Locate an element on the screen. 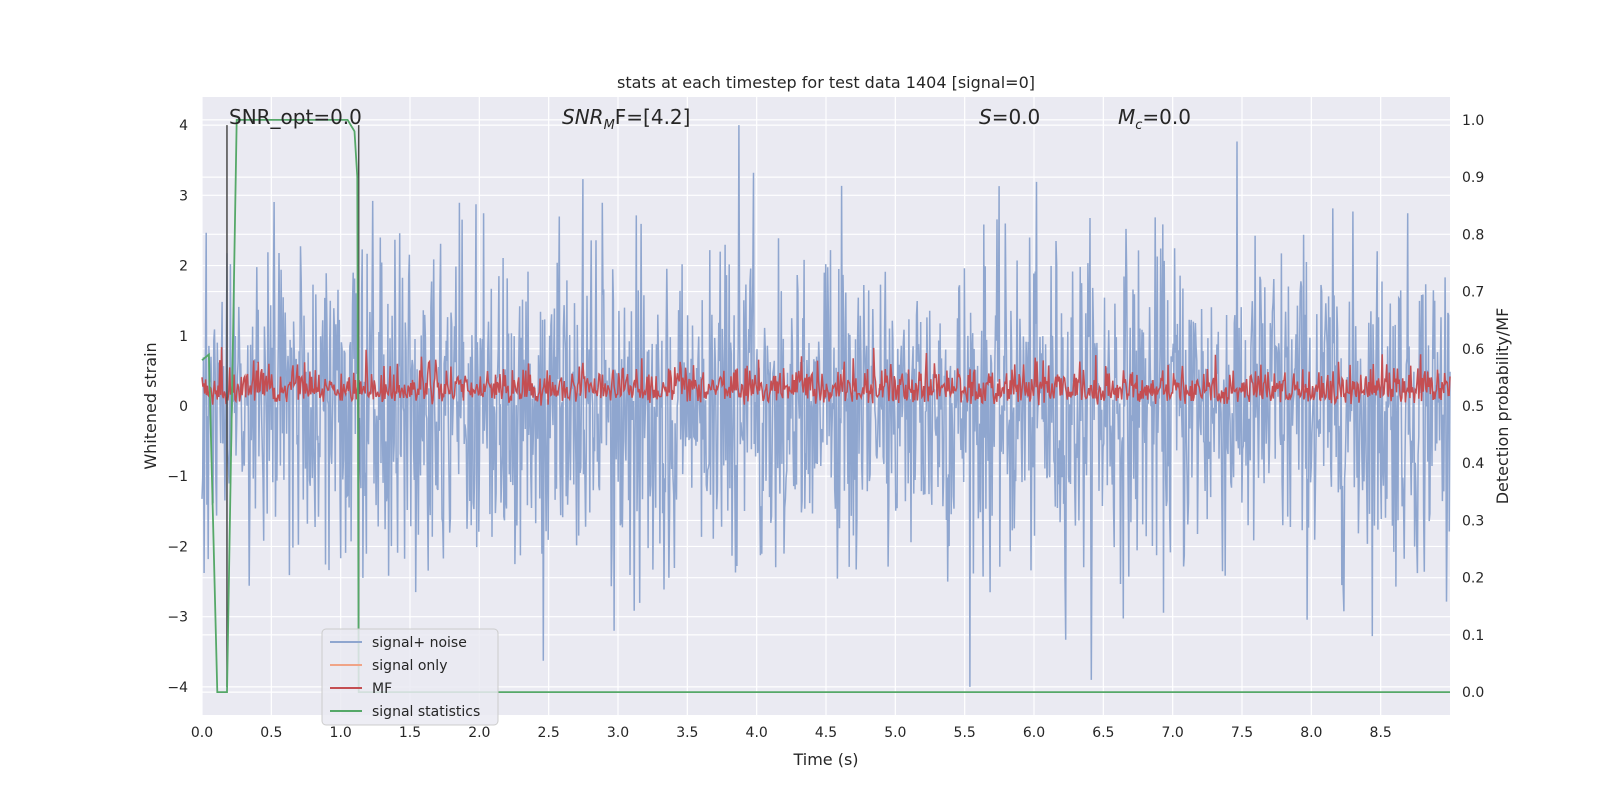 Image resolution: width=1600 pixels, height=800 pixels. y-right-tick-label: 0.7 is located at coordinates (1473, 293).